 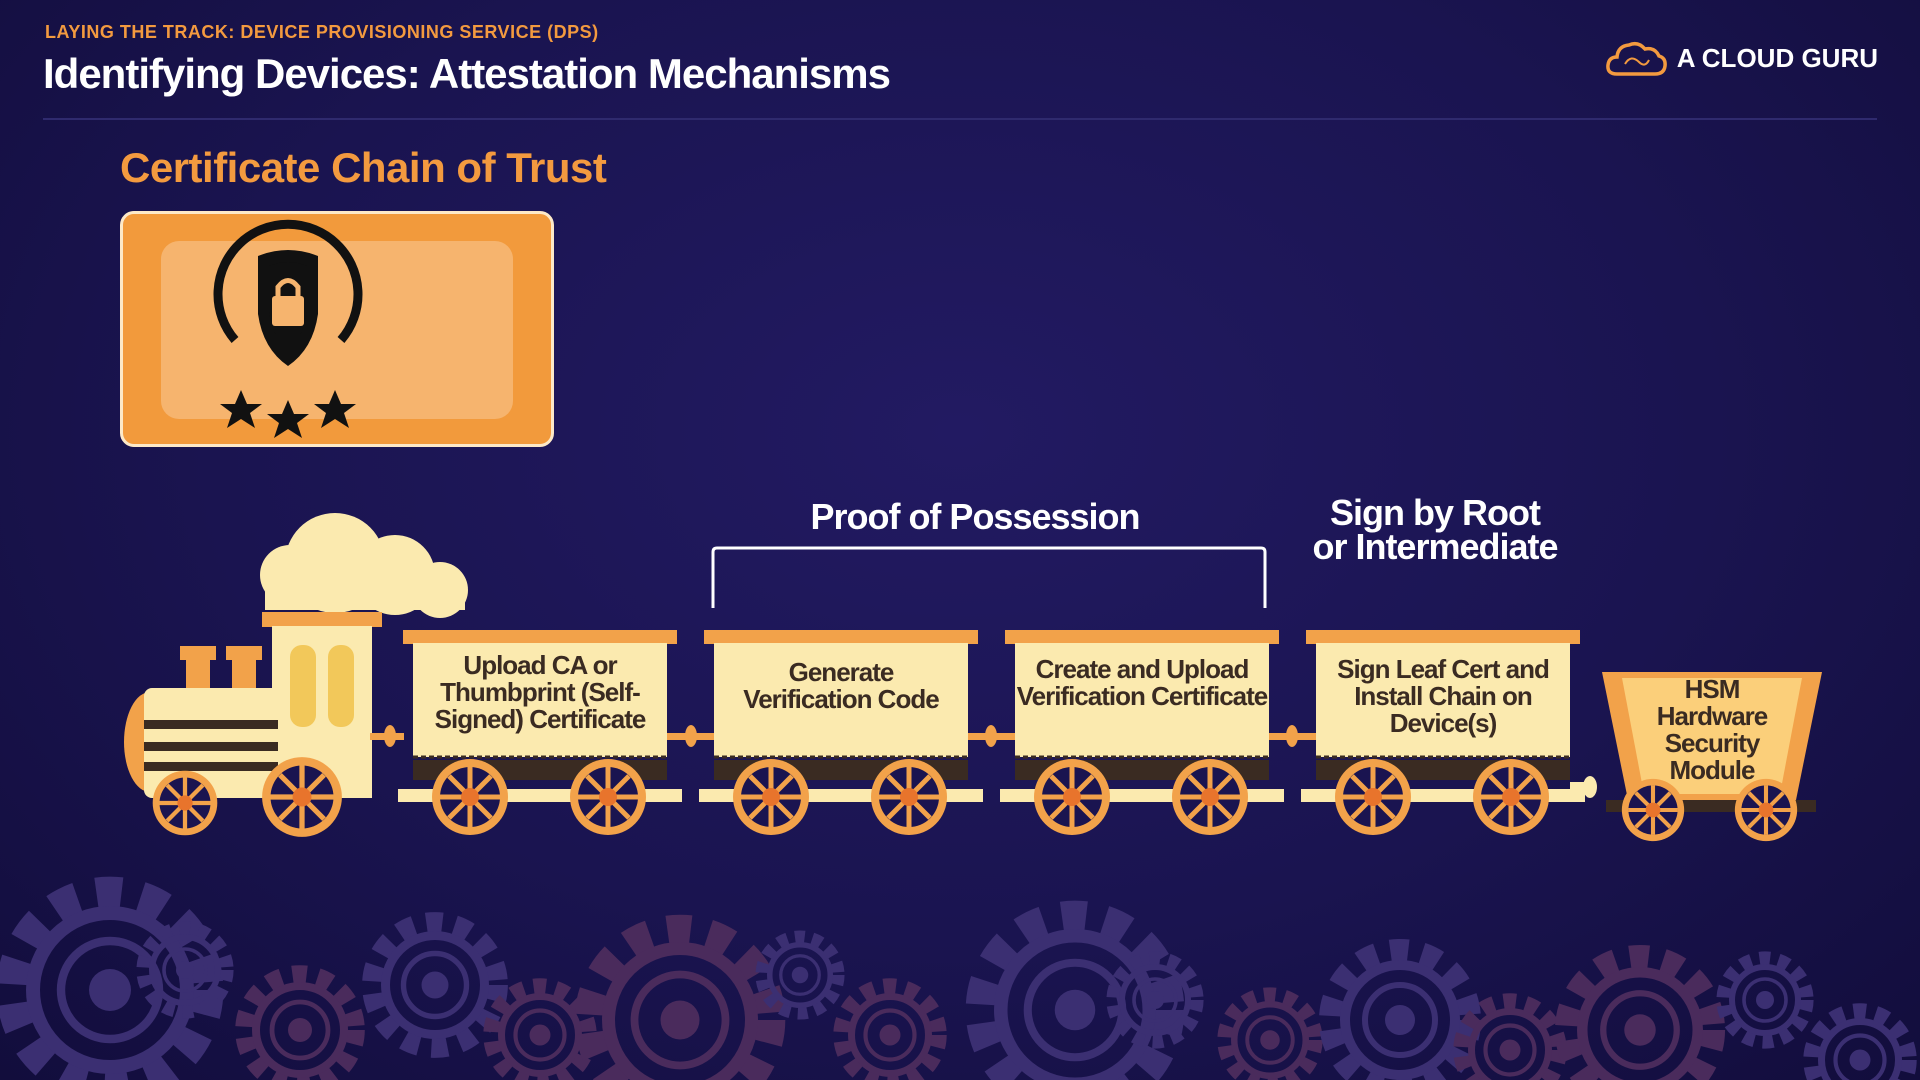 I want to click on cloud-logo-icon, so click(x=1636, y=58).